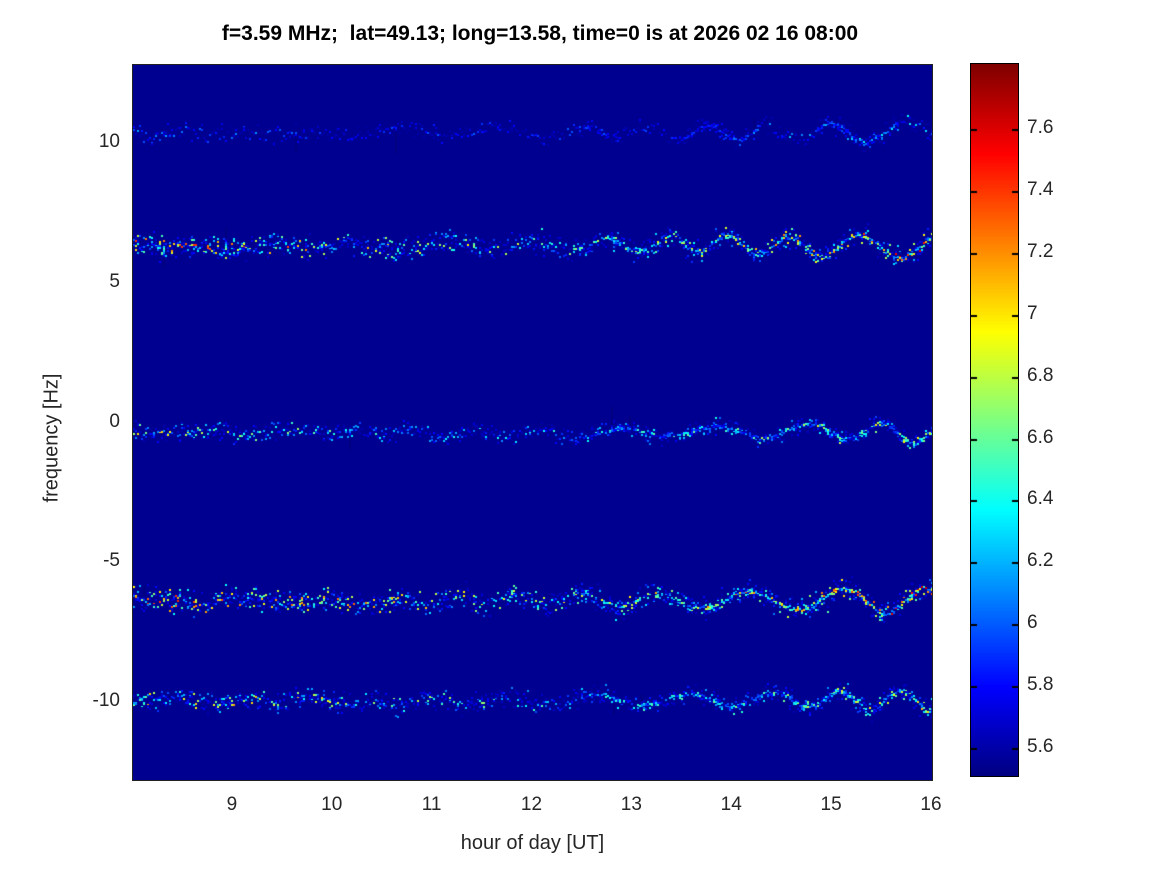  Describe the element at coordinates (631, 804) in the screenshot. I see `x-tick-label: 13` at that location.